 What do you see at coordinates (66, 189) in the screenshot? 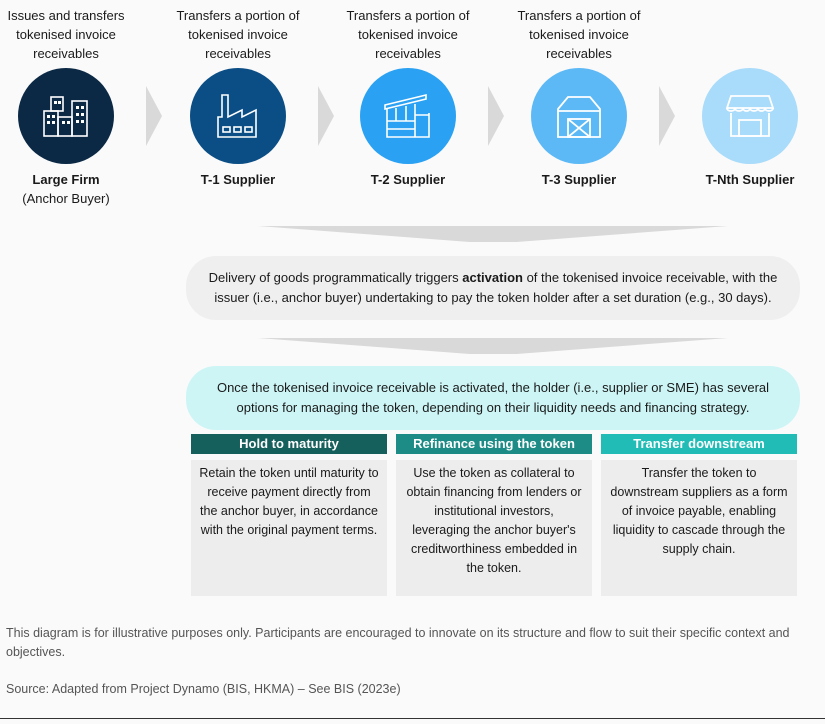
I see `node-label: Large Firm (Anchor Buyer)` at bounding box center [66, 189].